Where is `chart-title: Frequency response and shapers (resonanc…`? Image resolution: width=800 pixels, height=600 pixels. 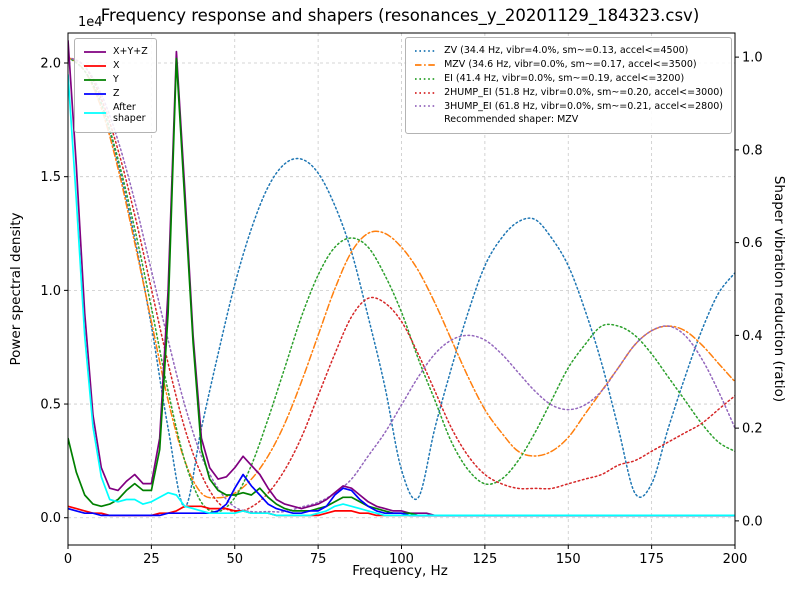 chart-title: Frequency response and shapers (resonanc… is located at coordinates (400, 15).